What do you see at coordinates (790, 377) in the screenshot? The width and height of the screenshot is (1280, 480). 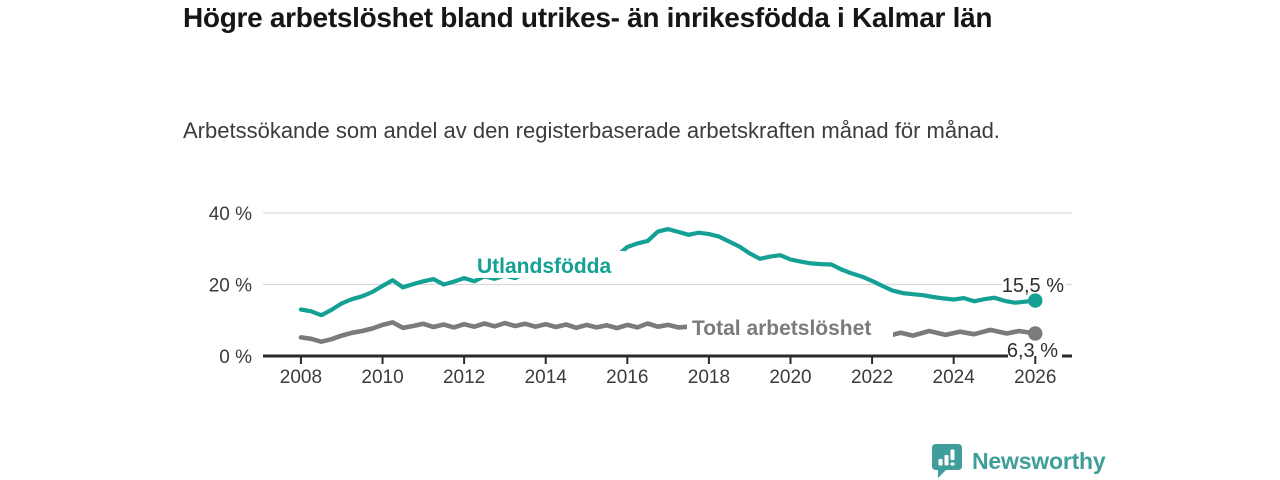 I see `x-axis-tick-label: 2020` at bounding box center [790, 377].